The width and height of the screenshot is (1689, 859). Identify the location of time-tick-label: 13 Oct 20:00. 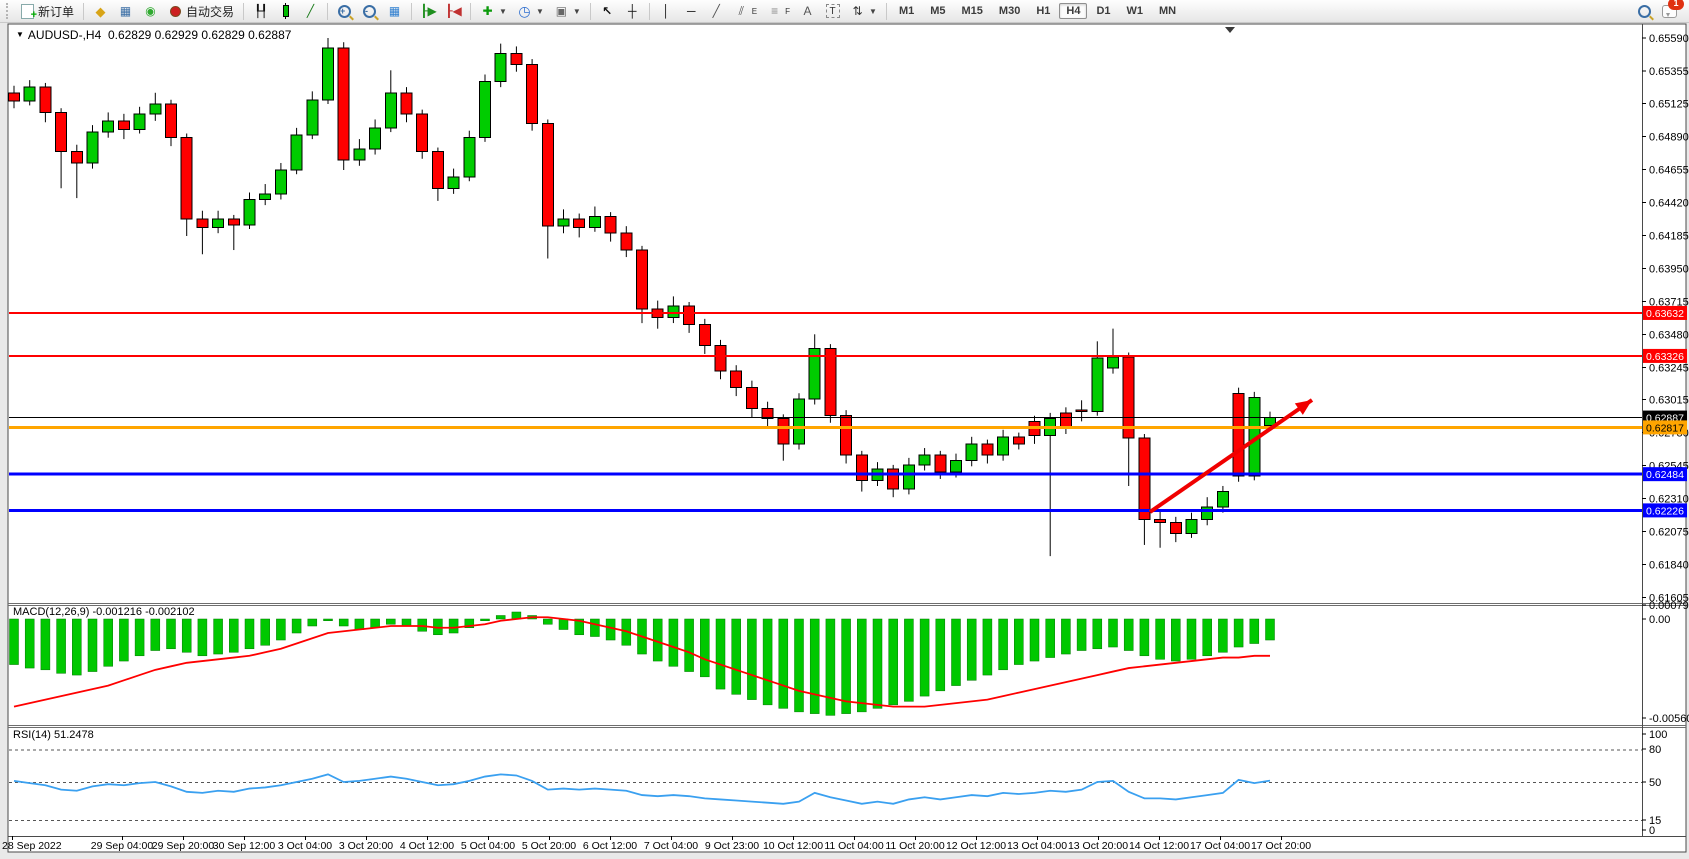
(1098, 846).